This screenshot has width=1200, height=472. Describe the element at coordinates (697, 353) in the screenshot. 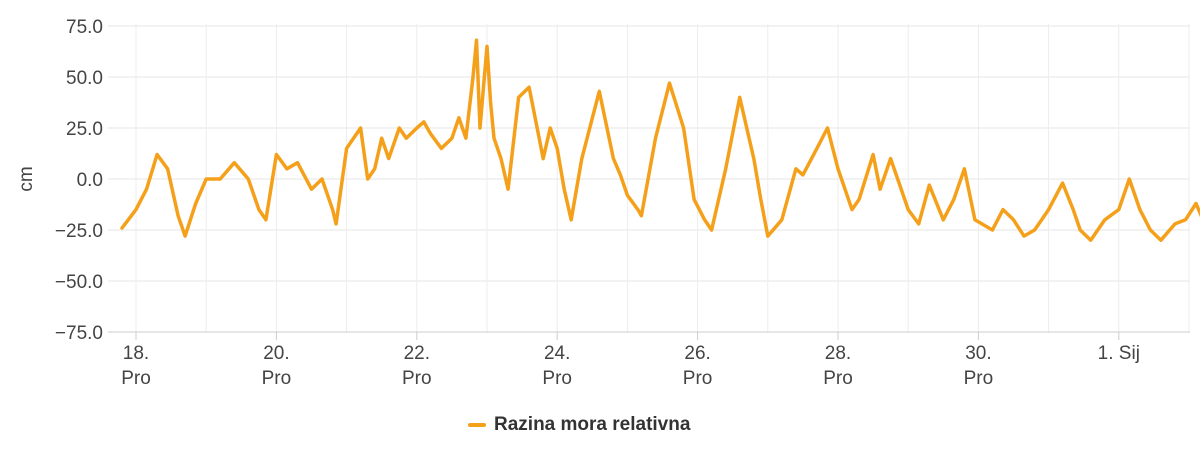

I see `x-tick-label: 26.` at that location.